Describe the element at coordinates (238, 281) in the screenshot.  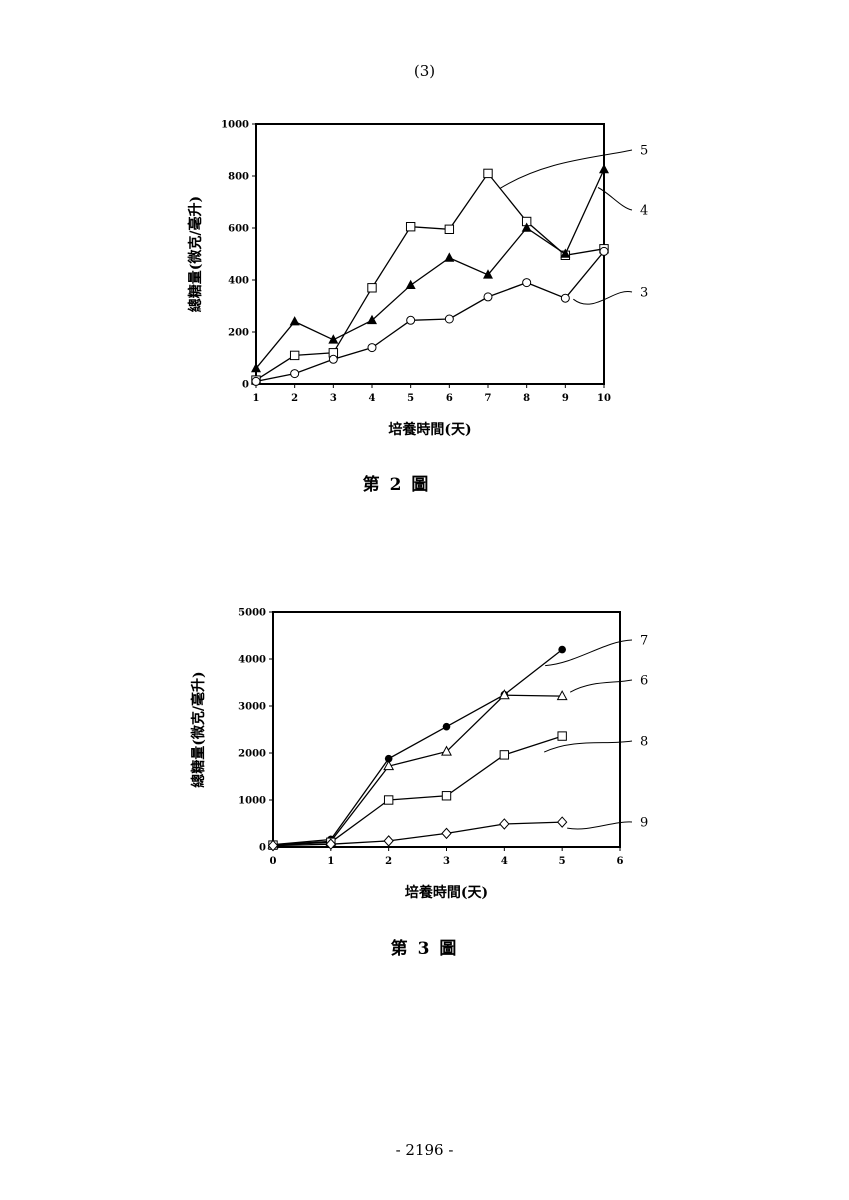
I see `y-tick-label: 400` at that location.